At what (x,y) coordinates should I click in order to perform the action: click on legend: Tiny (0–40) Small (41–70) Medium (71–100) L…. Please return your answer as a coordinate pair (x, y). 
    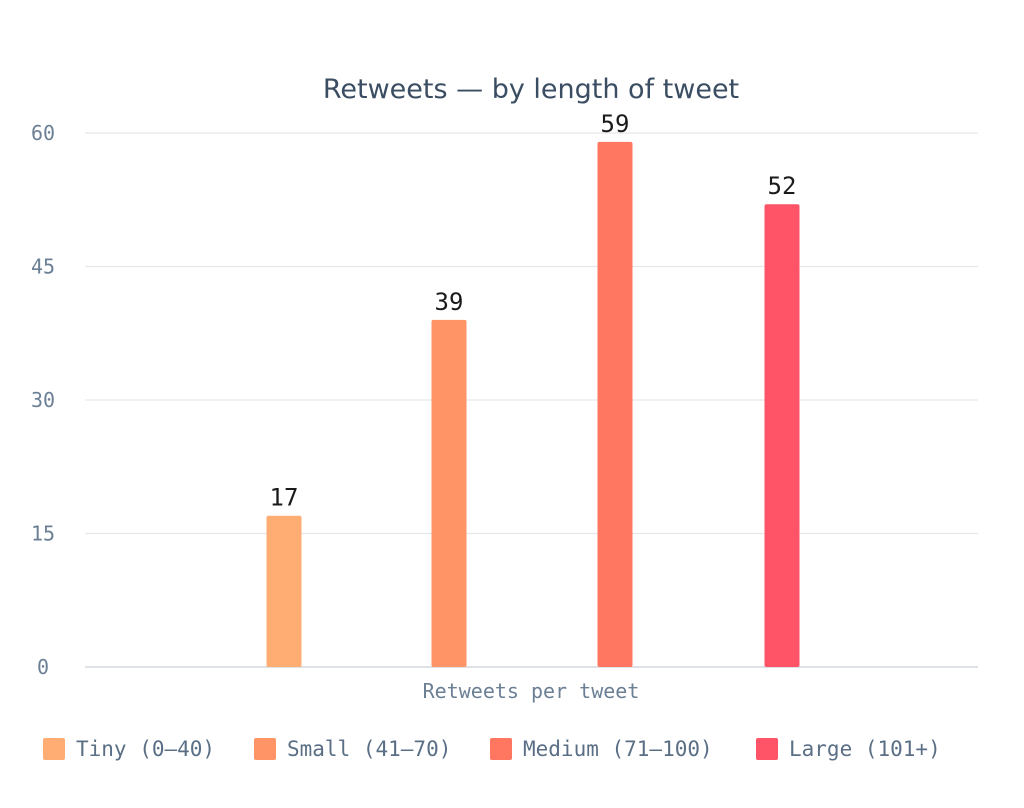
    Looking at the image, I should click on (492, 749).